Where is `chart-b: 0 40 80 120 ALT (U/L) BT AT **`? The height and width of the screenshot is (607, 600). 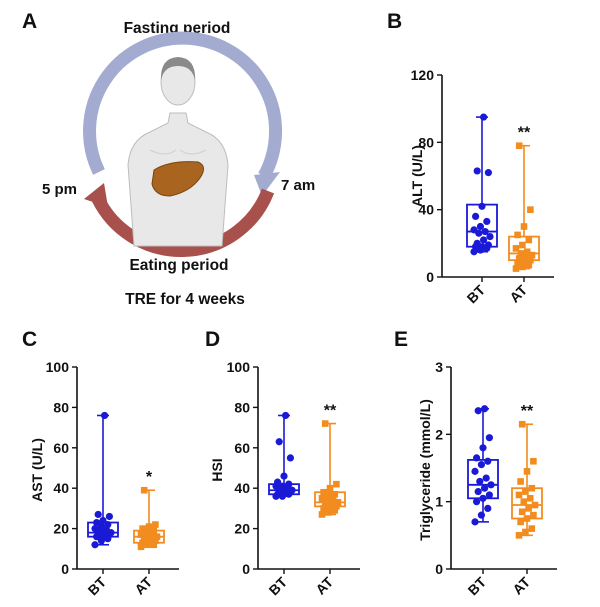
chart-b: 0 40 80 120 ALT (U/L) BT AT ** is located at coordinates (481, 186).